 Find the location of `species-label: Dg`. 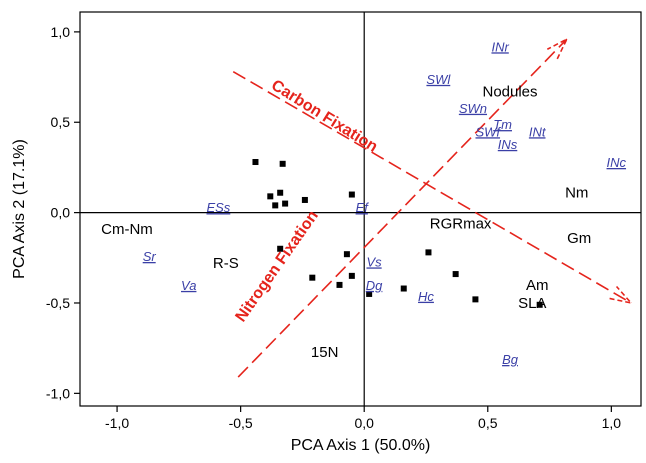

species-label: Dg is located at coordinates (374, 285).